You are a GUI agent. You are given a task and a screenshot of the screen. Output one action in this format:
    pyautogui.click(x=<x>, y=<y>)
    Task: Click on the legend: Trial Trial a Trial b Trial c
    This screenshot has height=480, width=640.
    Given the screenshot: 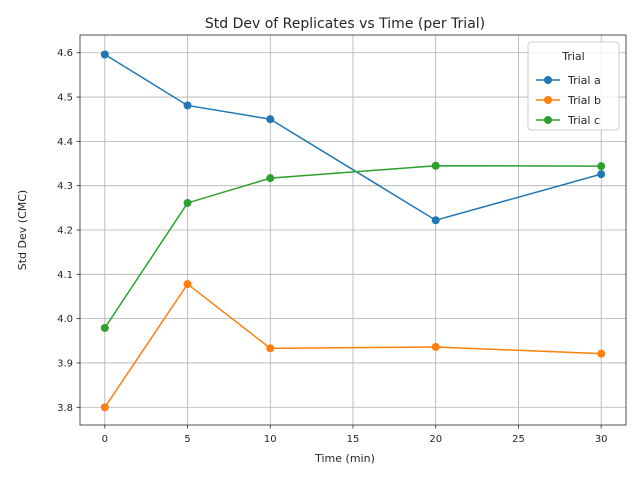 What is the action you would take?
    pyautogui.click(x=573, y=86)
    